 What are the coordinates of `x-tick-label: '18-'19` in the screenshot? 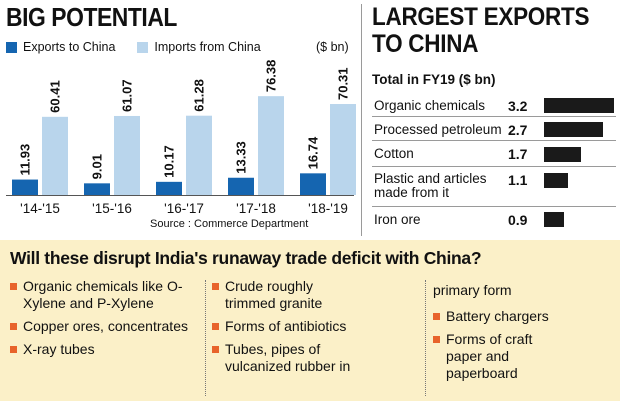 It's located at (328, 208).